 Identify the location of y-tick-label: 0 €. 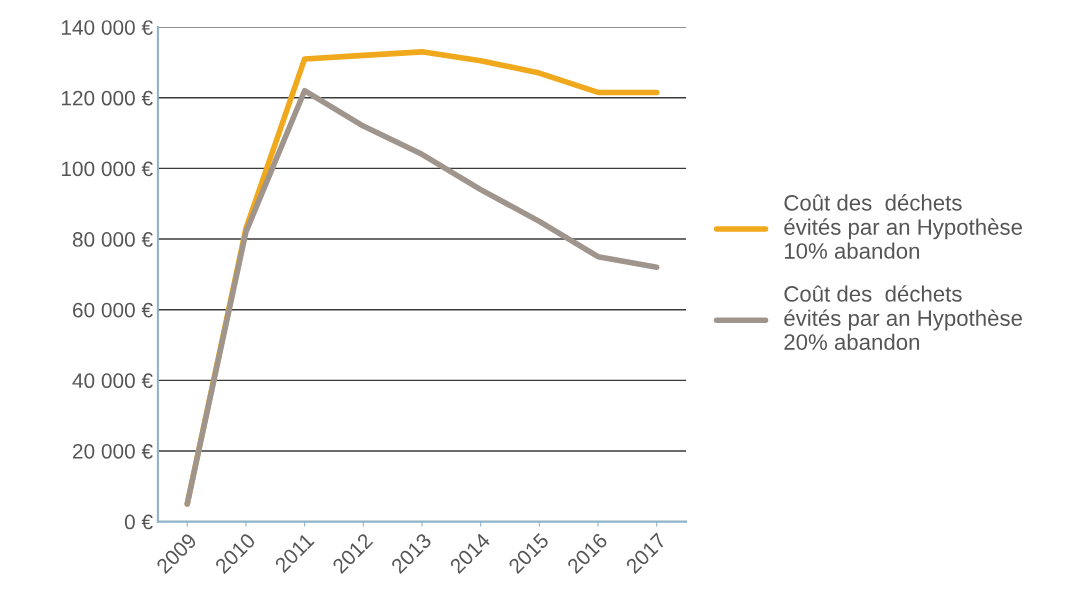
(138, 522).